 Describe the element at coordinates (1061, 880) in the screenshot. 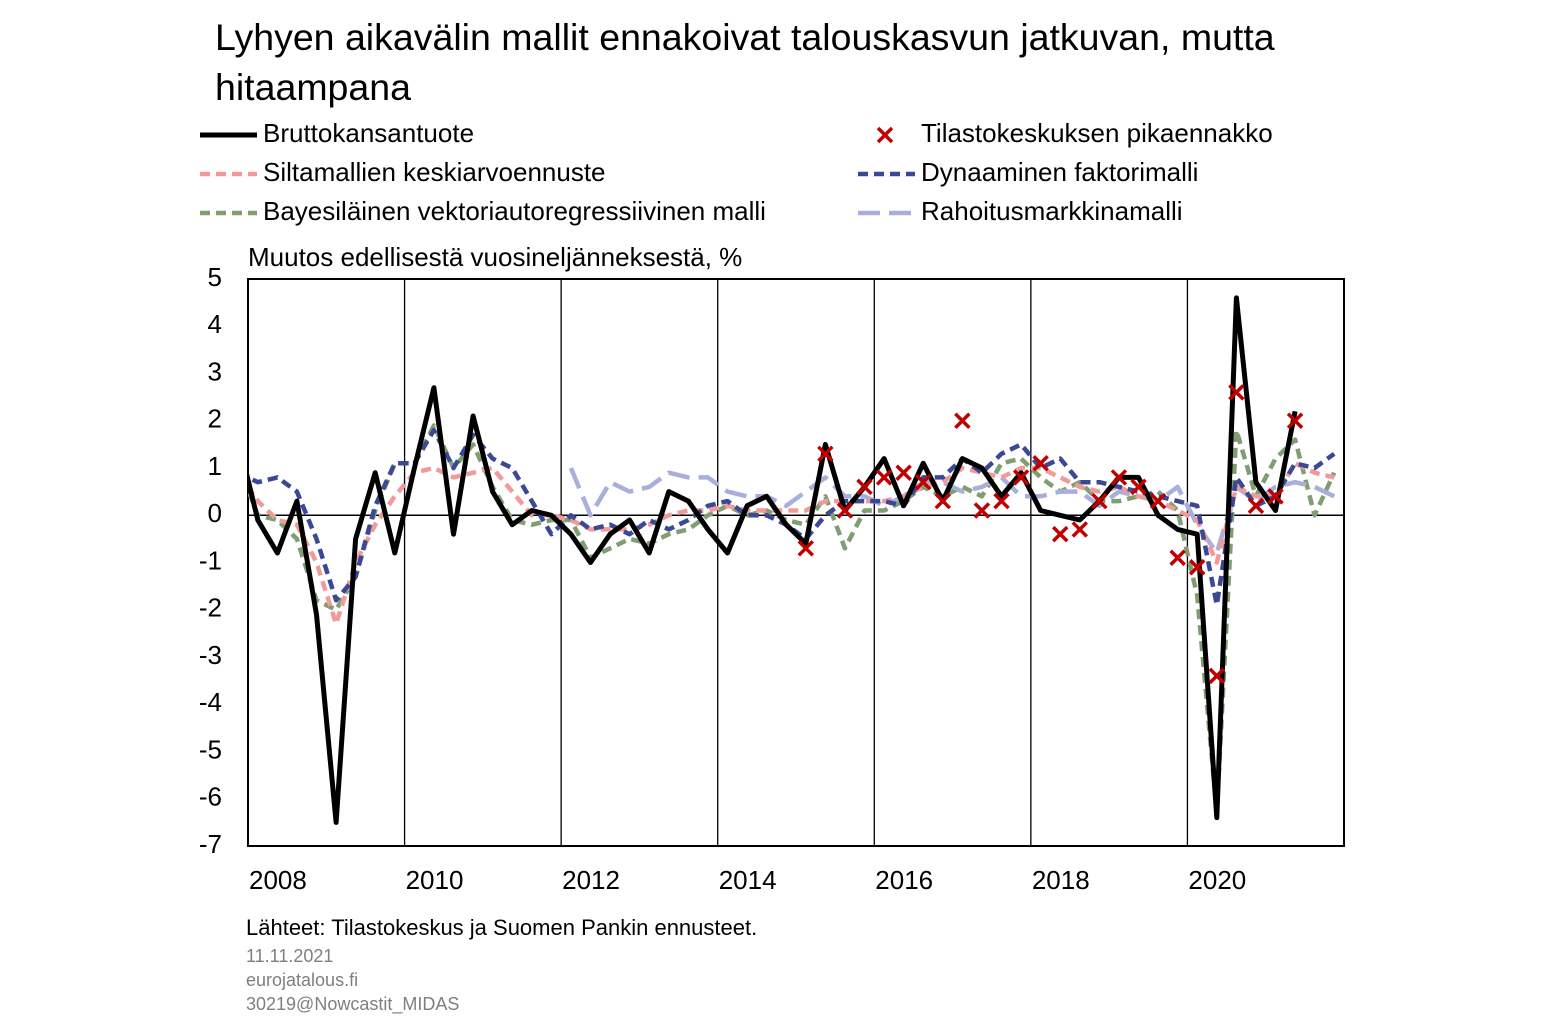

I see `x-tick-label: 2018` at that location.